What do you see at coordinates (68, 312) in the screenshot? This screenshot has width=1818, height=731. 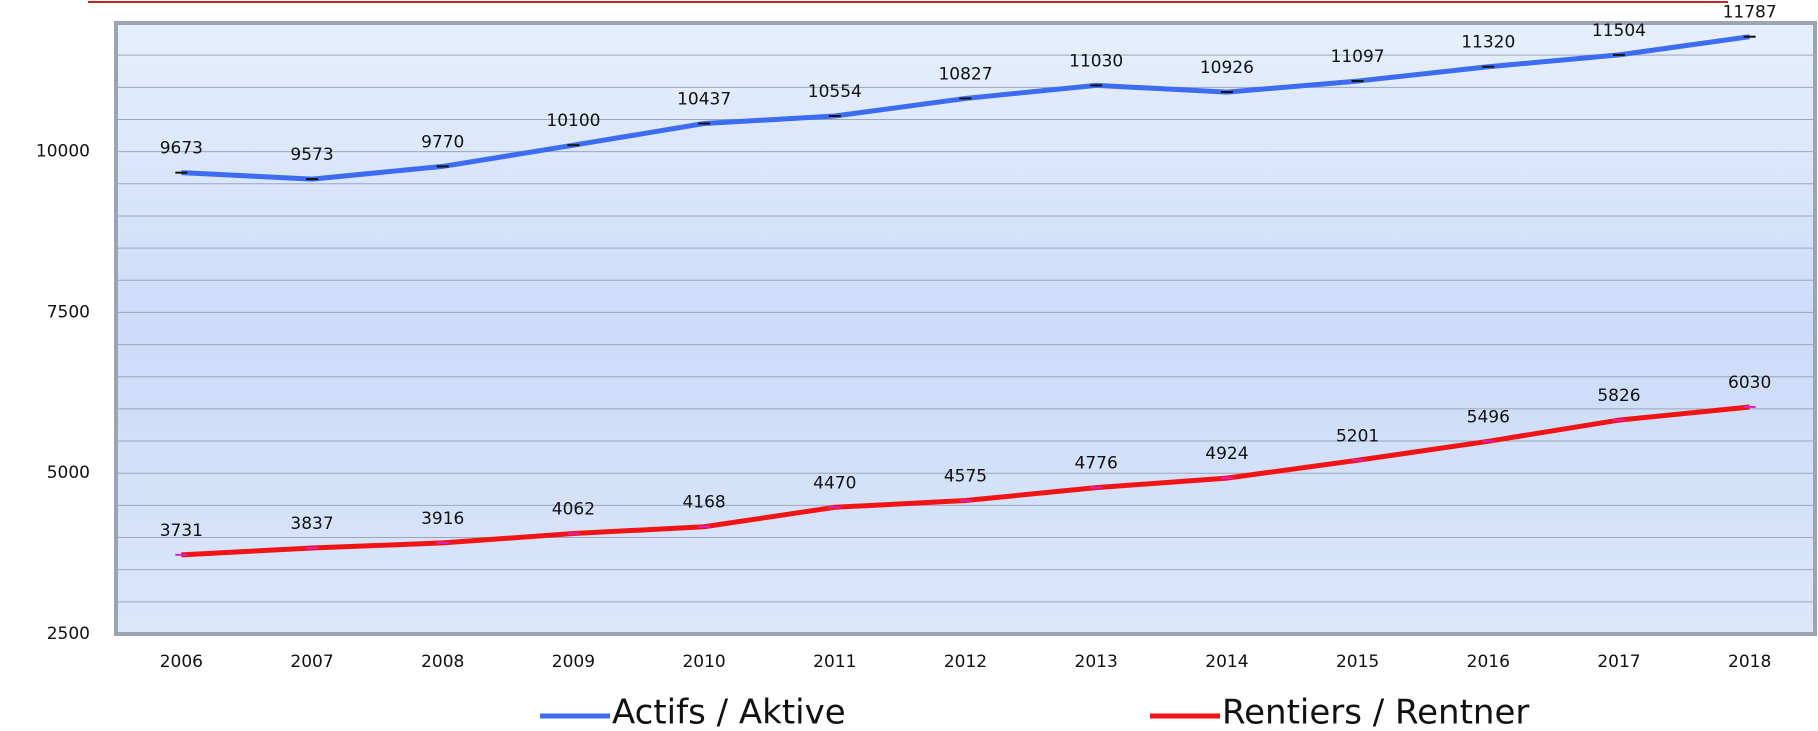 I see `y-tick-label: 7500` at bounding box center [68, 312].